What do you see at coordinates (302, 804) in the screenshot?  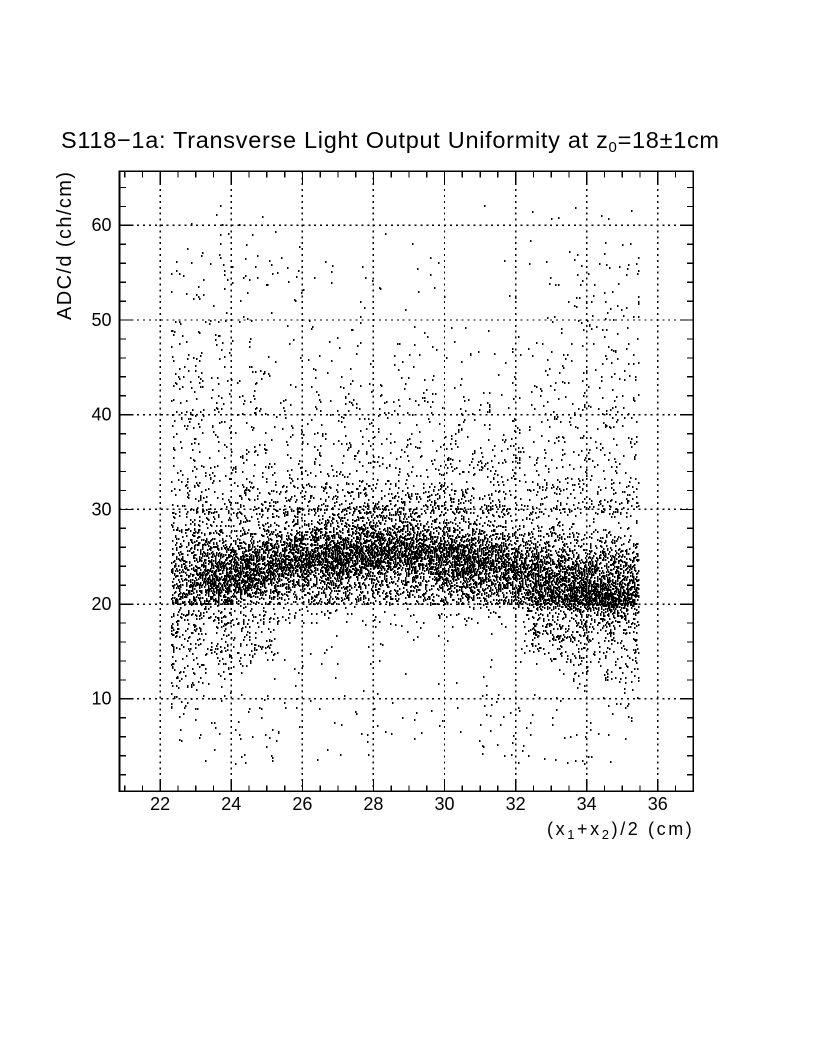 I see `svg-text: 26` at bounding box center [302, 804].